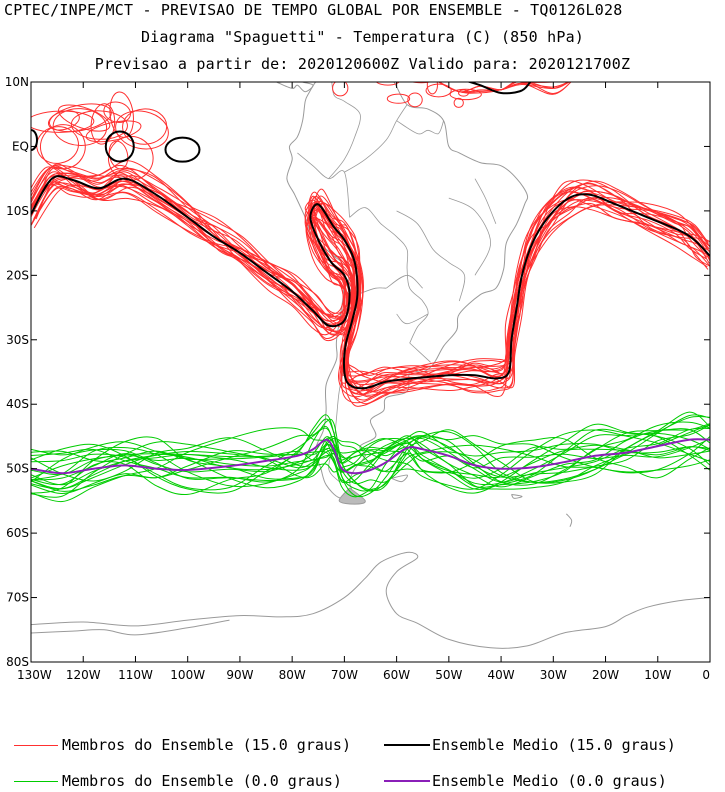 This screenshot has width=725, height=792. What do you see at coordinates (36, 745) in the screenshot?
I see `legend-swatch-member15` at bounding box center [36, 745].